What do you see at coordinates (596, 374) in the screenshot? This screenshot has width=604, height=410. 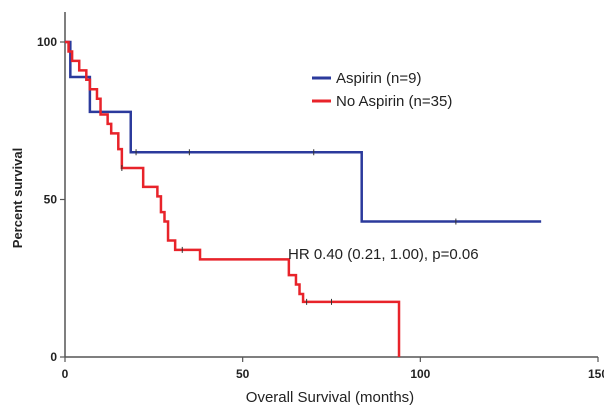 I see `x-tick-label: 150` at bounding box center [596, 374].